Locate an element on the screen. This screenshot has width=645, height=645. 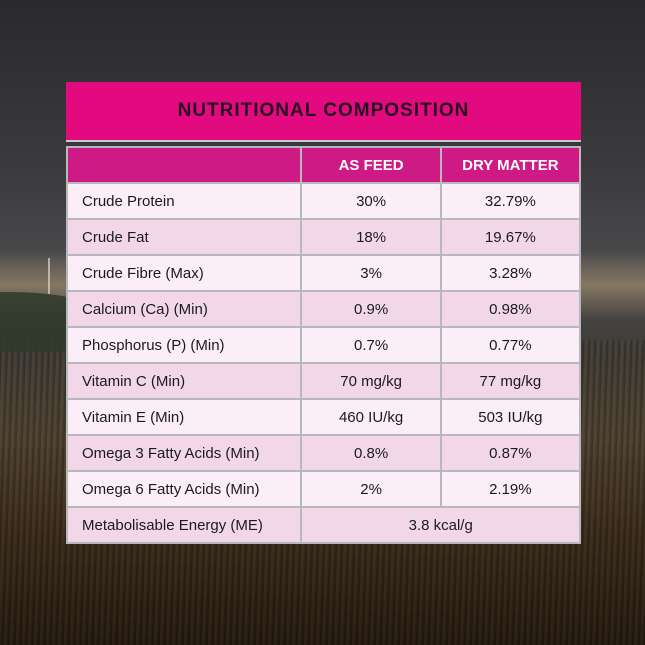
table-row: Crude Protein 30% 32.79% is located at coordinates (323, 201).